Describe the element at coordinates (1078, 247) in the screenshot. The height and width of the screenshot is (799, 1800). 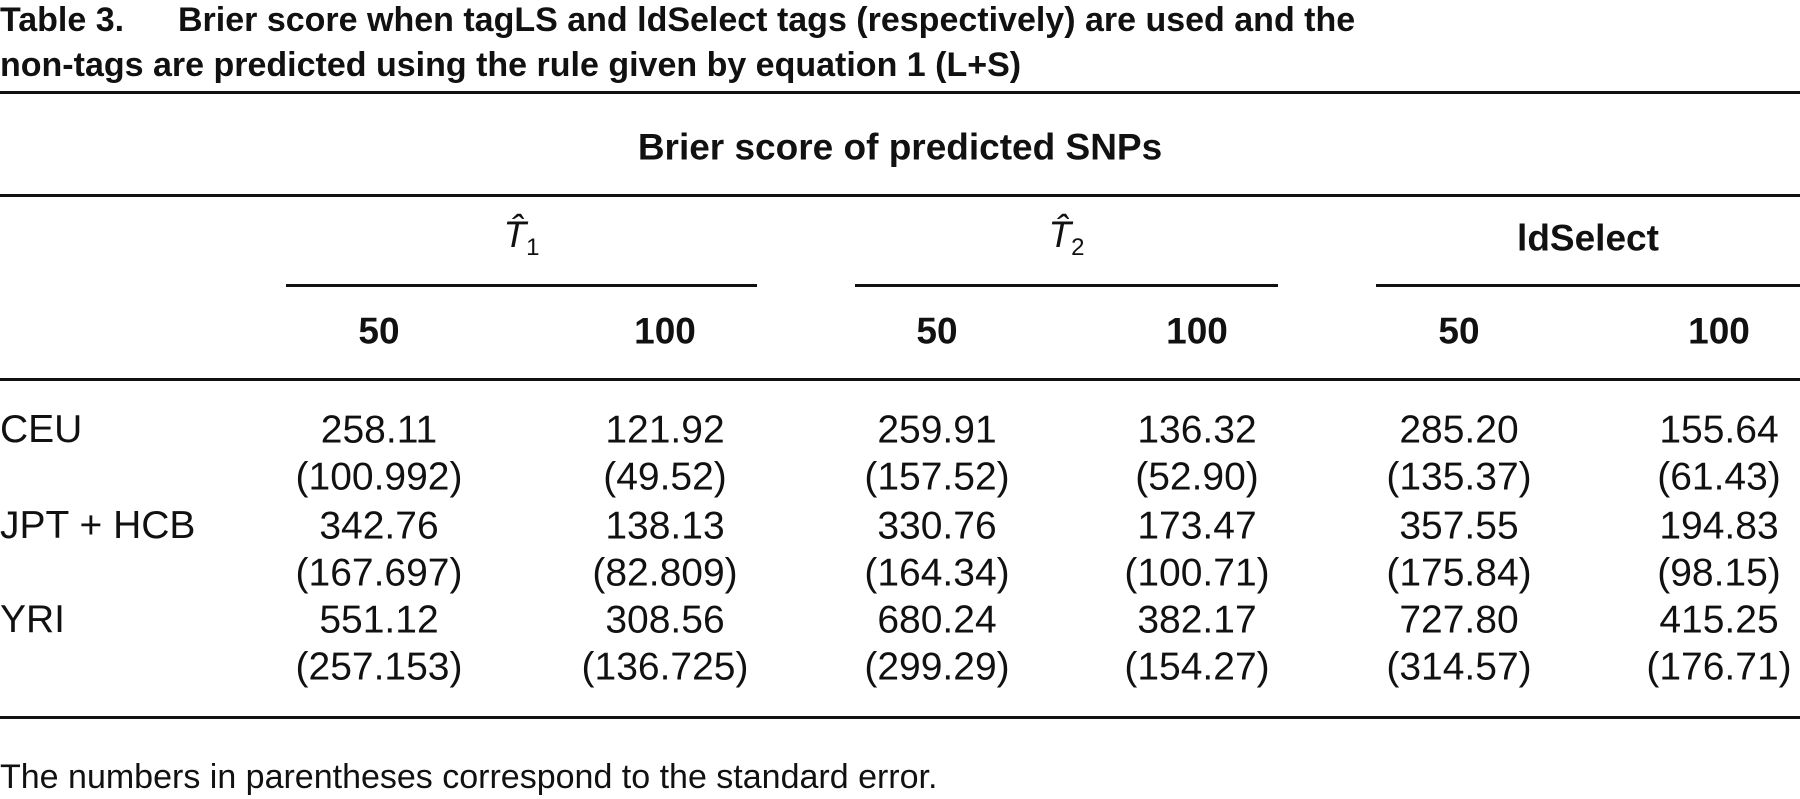
I see `group-subscript: 2` at that location.